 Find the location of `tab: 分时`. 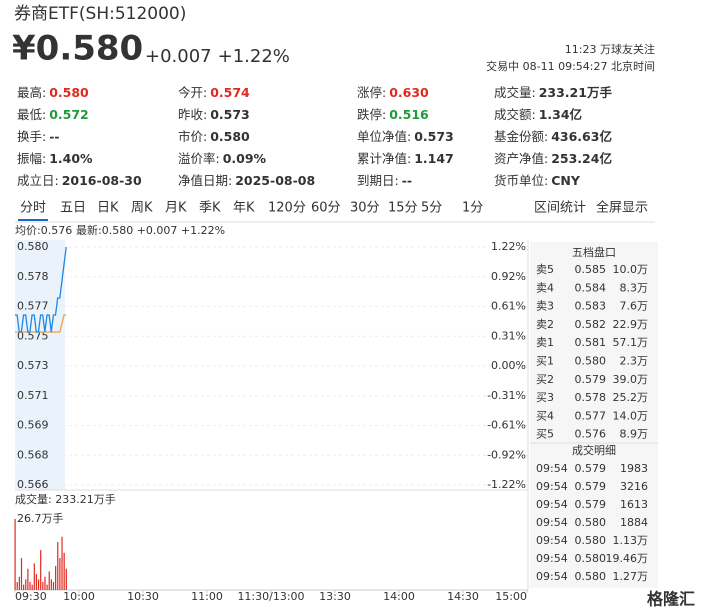

tab: 分时 is located at coordinates (33, 208).